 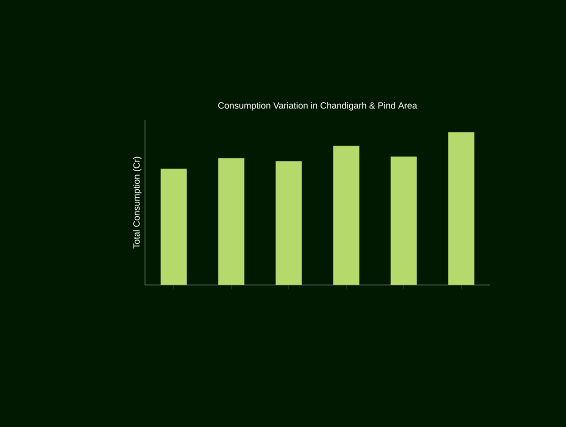 I want to click on chart-title: Consumption Variation in Chandigarh & Pind Area, so click(x=318, y=106).